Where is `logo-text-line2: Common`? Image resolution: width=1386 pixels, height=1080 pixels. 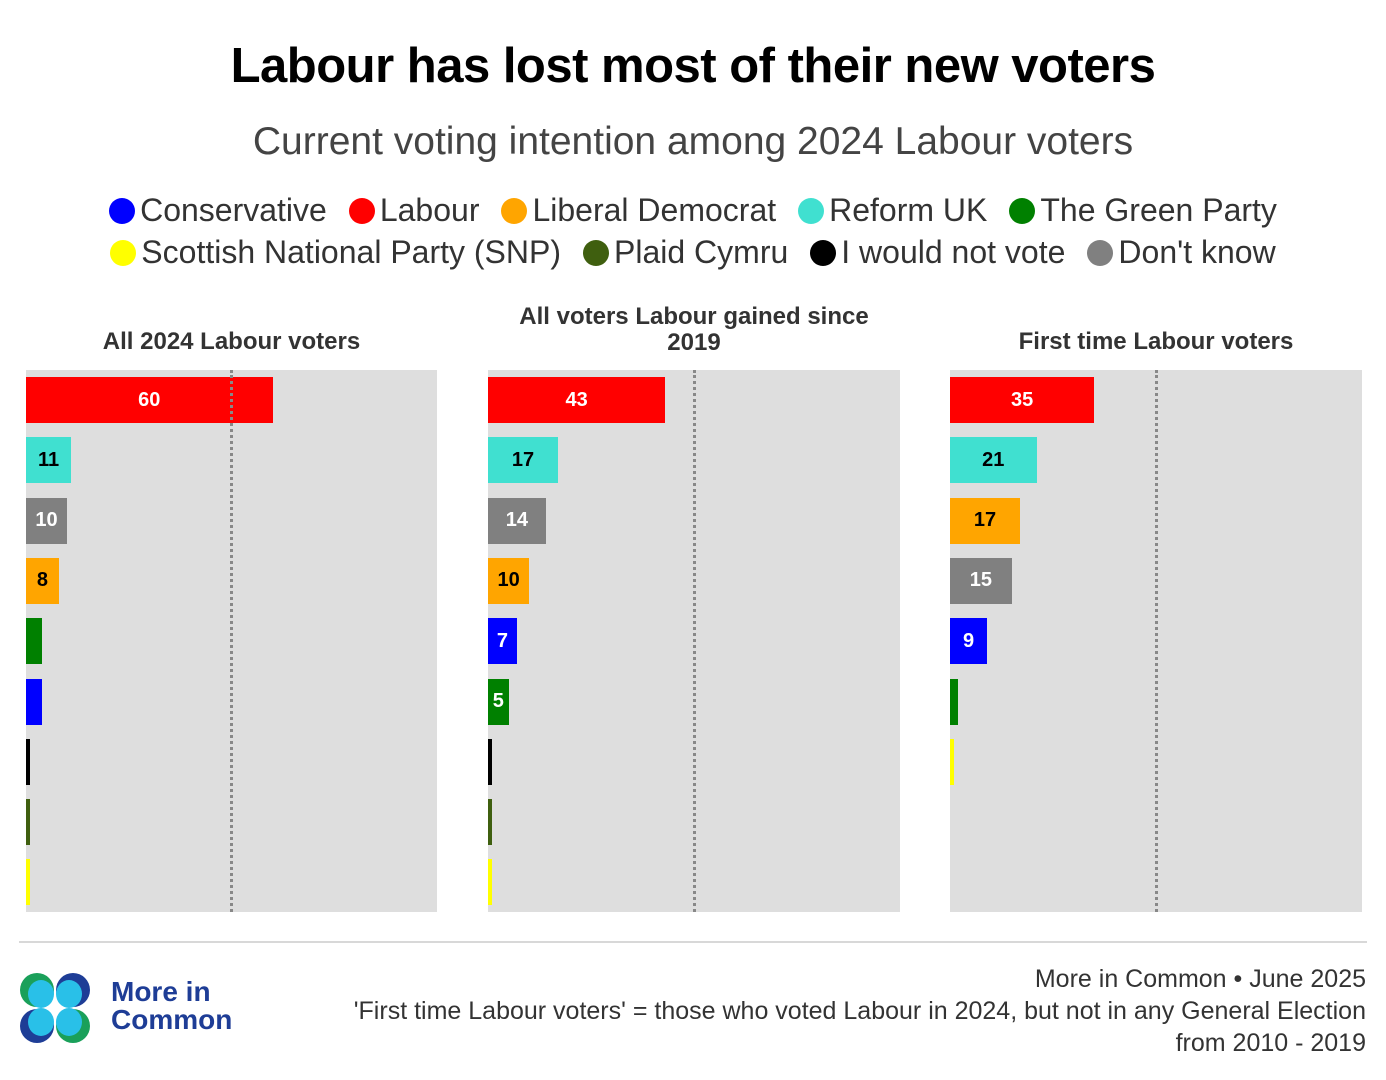
logo-text-line2: Common is located at coordinates (172, 1019).